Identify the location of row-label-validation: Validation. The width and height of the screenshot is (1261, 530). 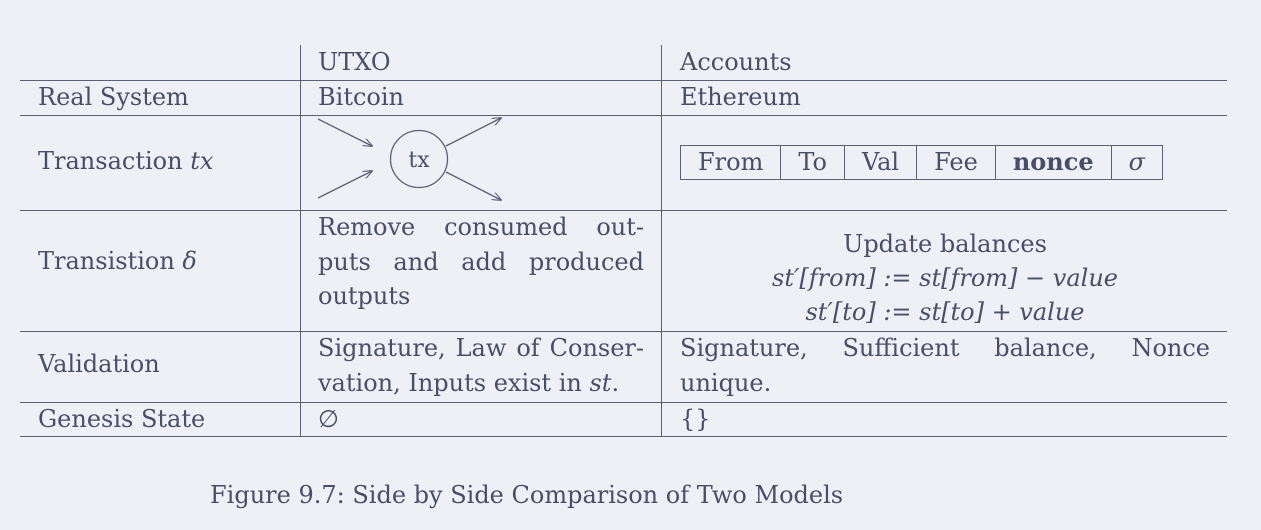
(99, 364).